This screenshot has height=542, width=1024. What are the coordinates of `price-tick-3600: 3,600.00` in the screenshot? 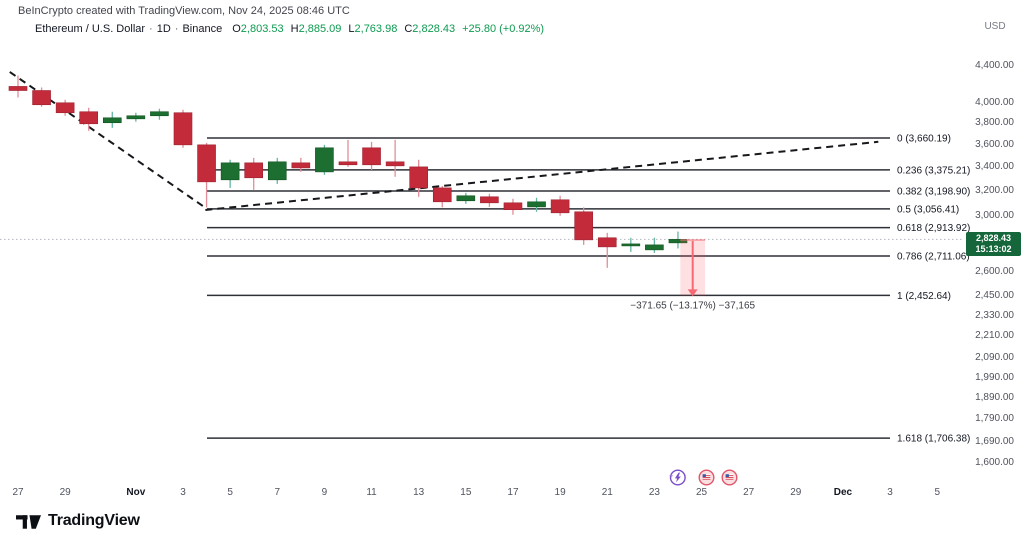 It's located at (994, 144).